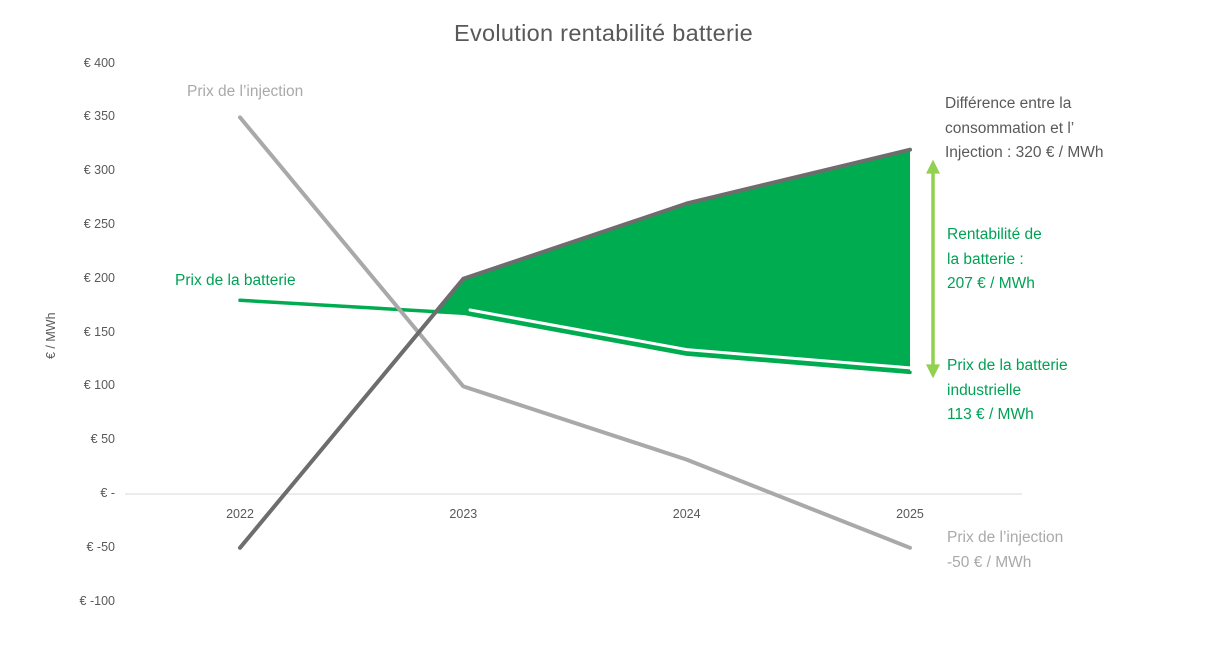 This screenshot has height=652, width=1207. What do you see at coordinates (102, 439) in the screenshot?
I see `y-tick-label: € 50` at bounding box center [102, 439].